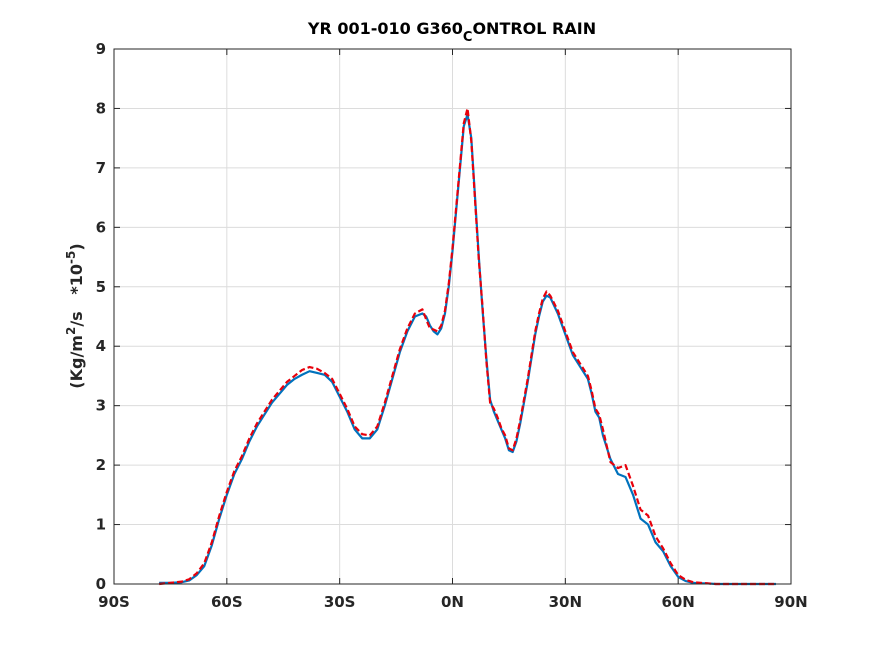 The height and width of the screenshot is (656, 875). I want to click on ylabel-exp1: 2, so click(71, 331).